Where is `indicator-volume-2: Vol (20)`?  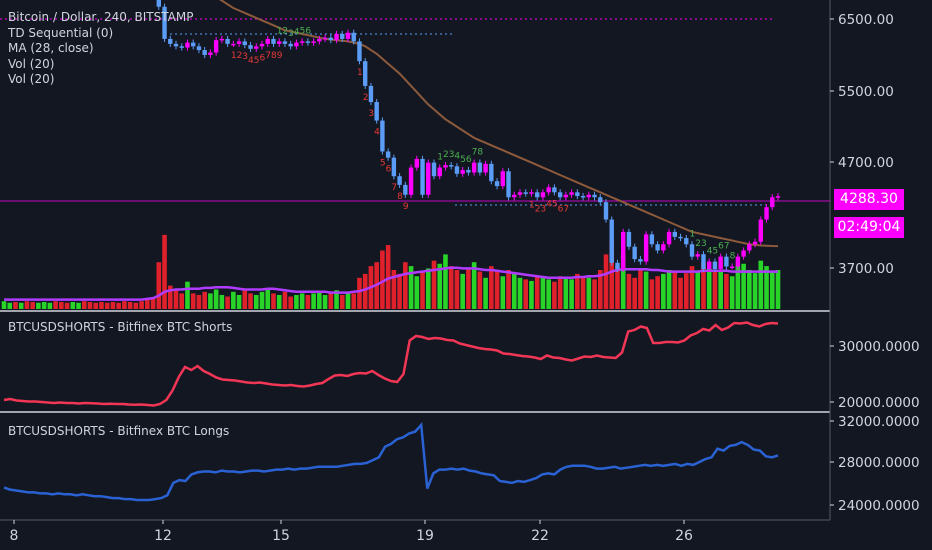 indicator-volume-2: Vol (20) is located at coordinates (31, 79).